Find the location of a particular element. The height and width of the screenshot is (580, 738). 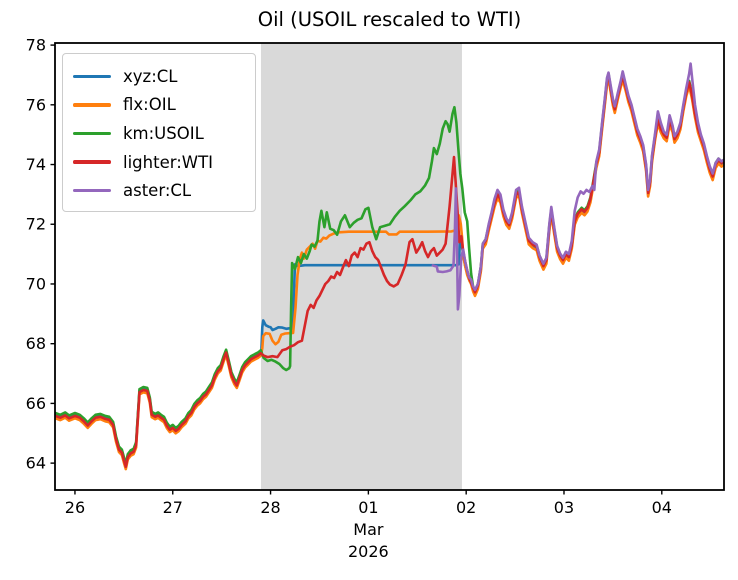

x-tick-label: 03 is located at coordinates (564, 507).